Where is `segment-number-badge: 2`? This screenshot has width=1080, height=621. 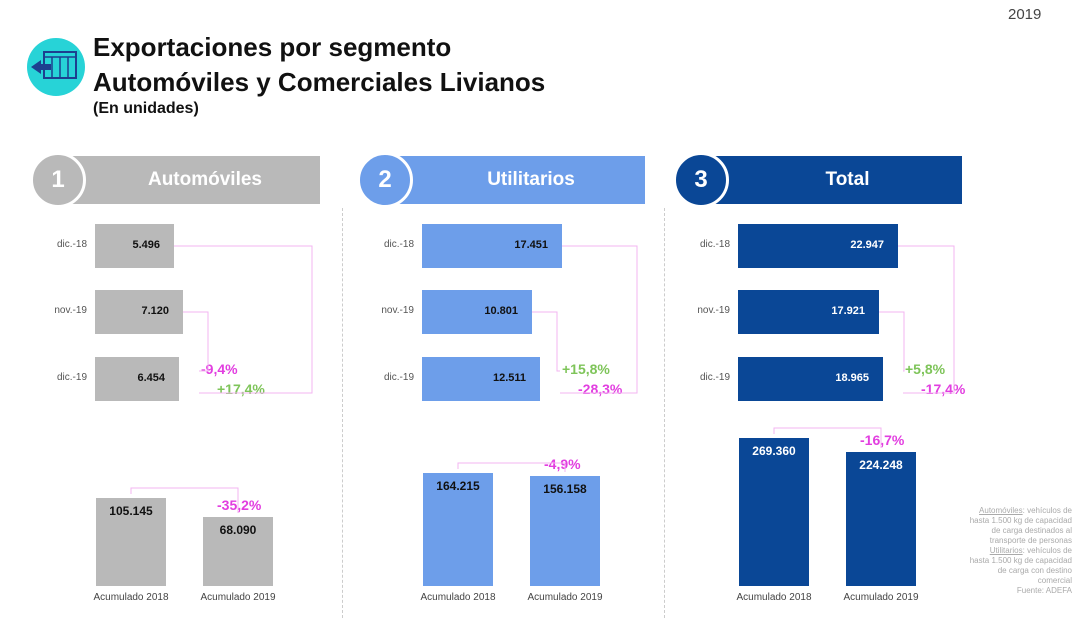 segment-number-badge: 2 is located at coordinates (385, 180).